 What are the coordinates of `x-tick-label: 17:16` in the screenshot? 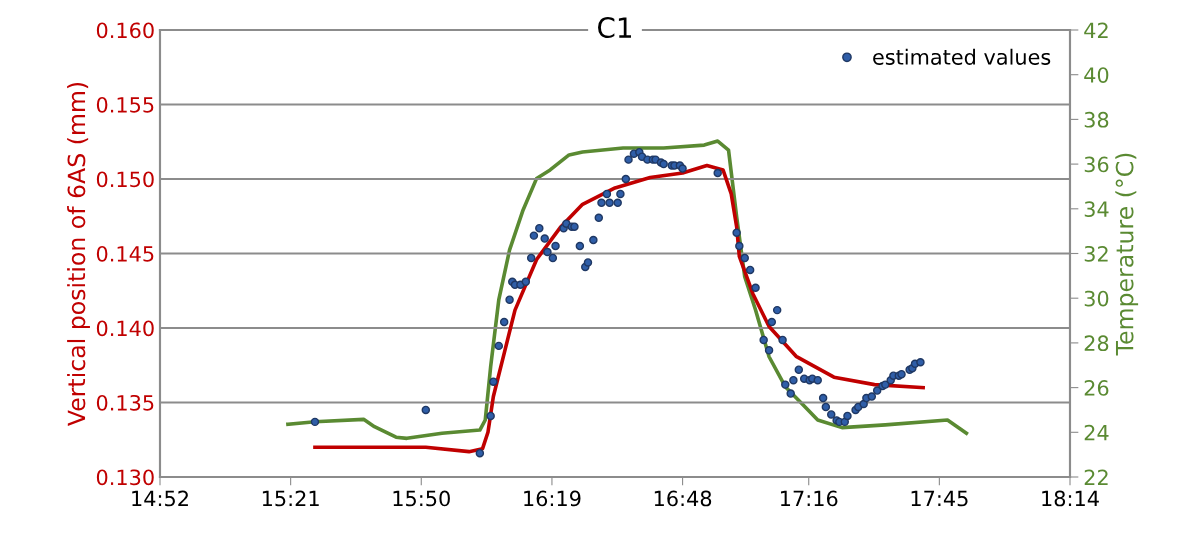 It's located at (809, 498).